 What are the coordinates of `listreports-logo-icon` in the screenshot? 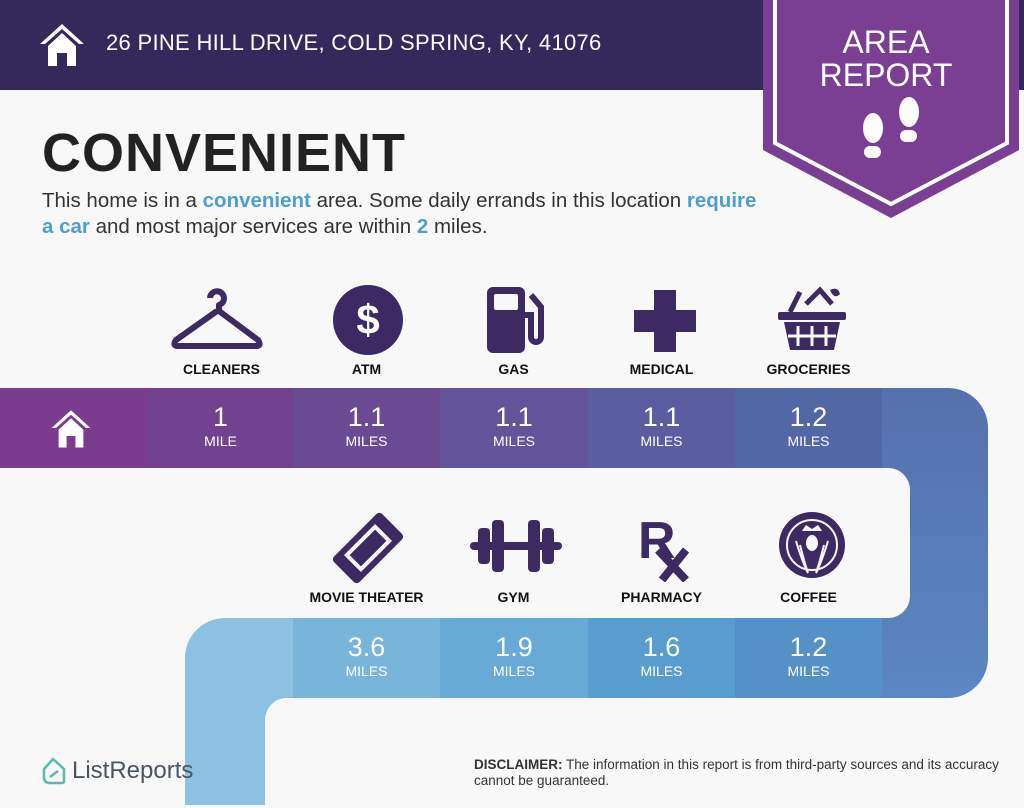 It's located at (54, 771).